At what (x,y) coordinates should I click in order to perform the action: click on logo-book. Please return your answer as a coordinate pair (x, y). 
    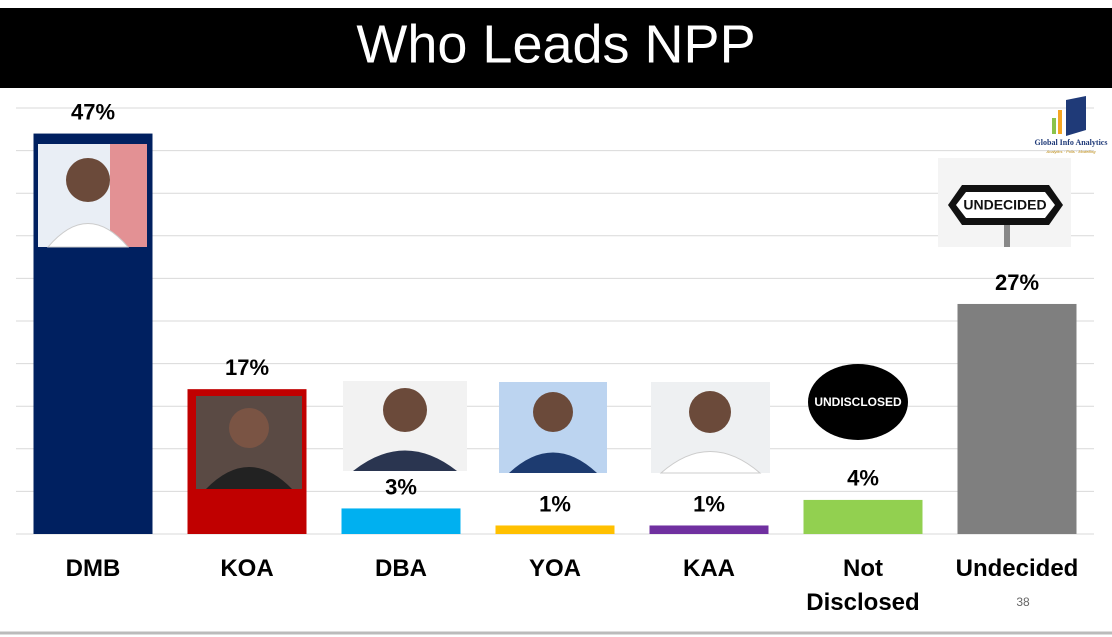
    Looking at the image, I should click on (1076, 116).